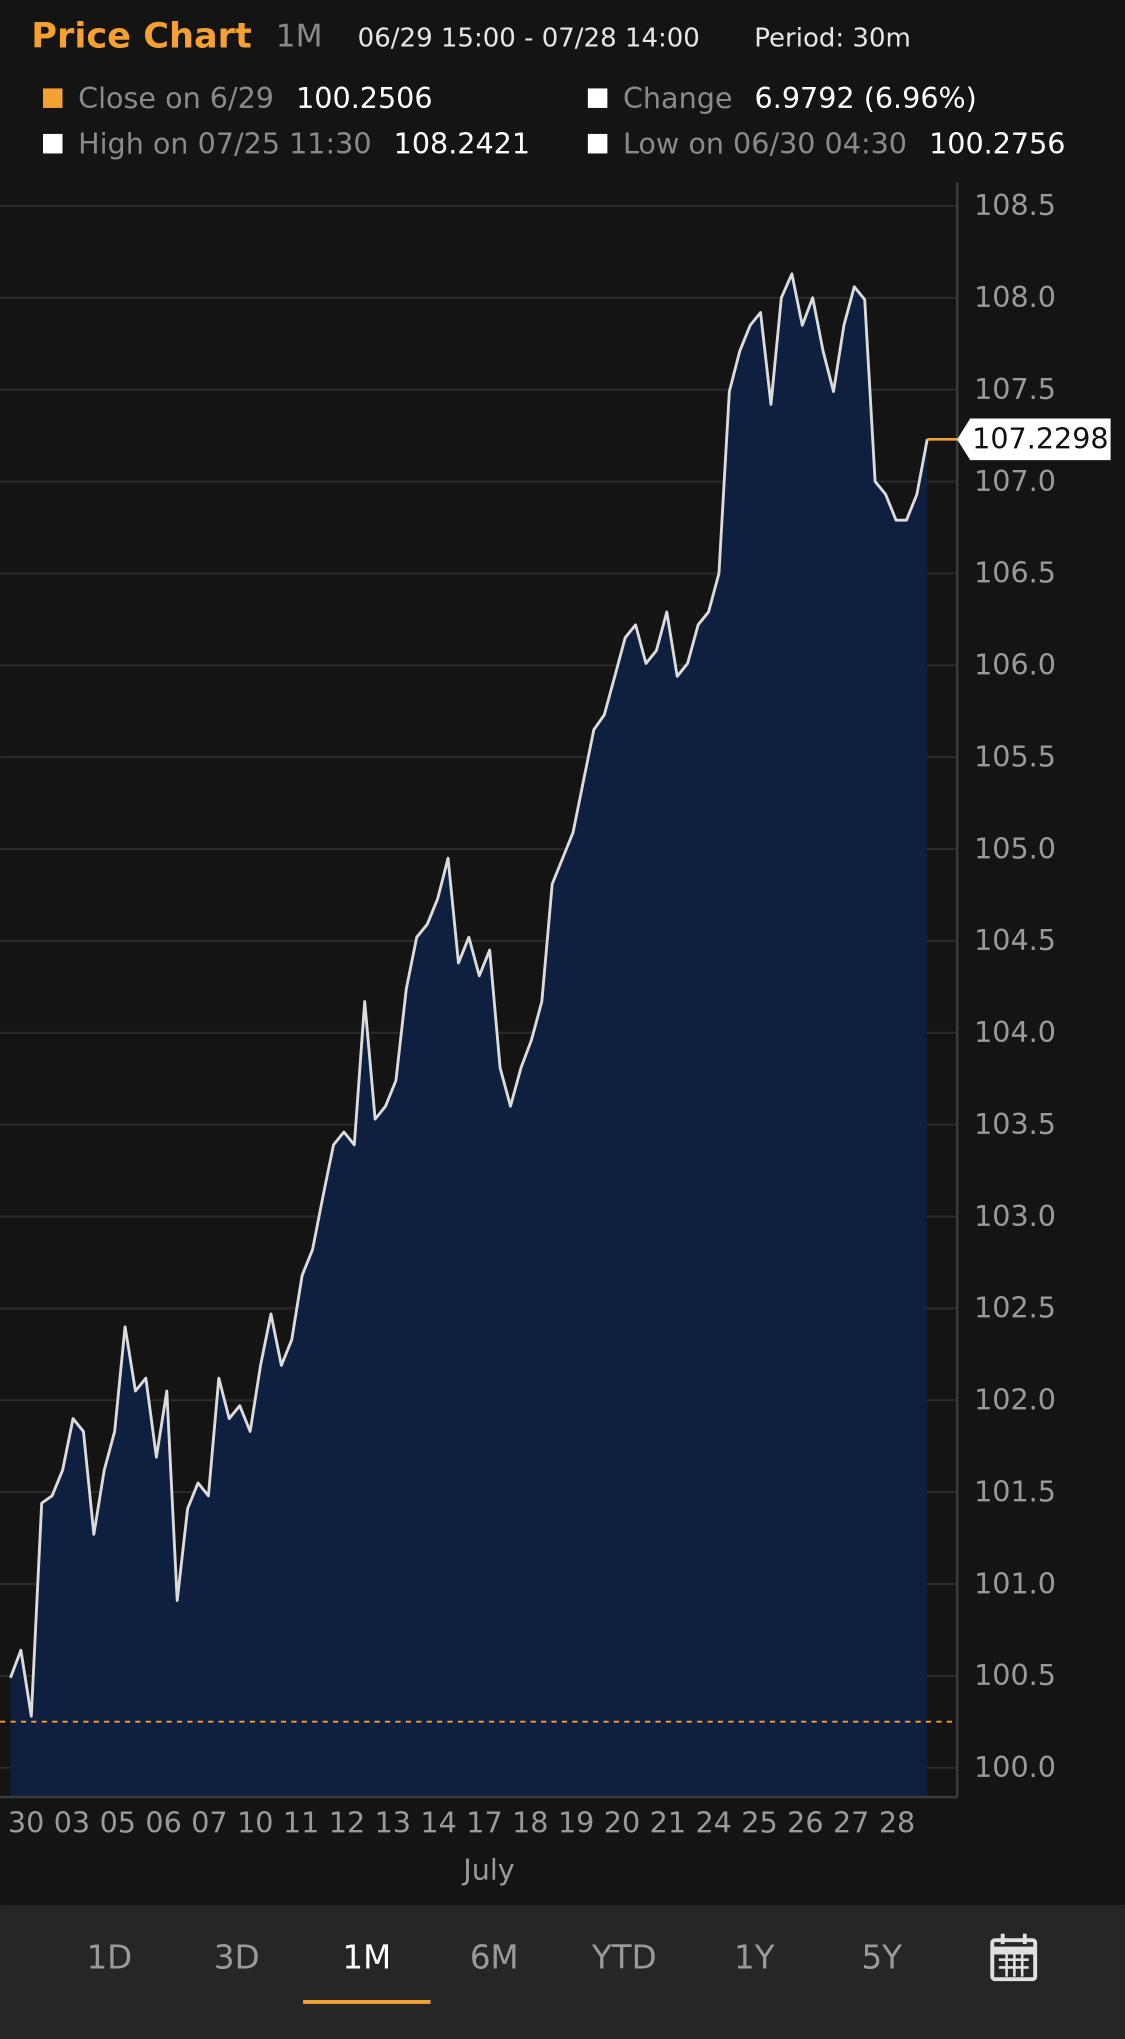 Image resolution: width=1125 pixels, height=2039 pixels. Describe the element at coordinates (1015, 1032) in the screenshot. I see `y-tick-label: 104.0` at that location.